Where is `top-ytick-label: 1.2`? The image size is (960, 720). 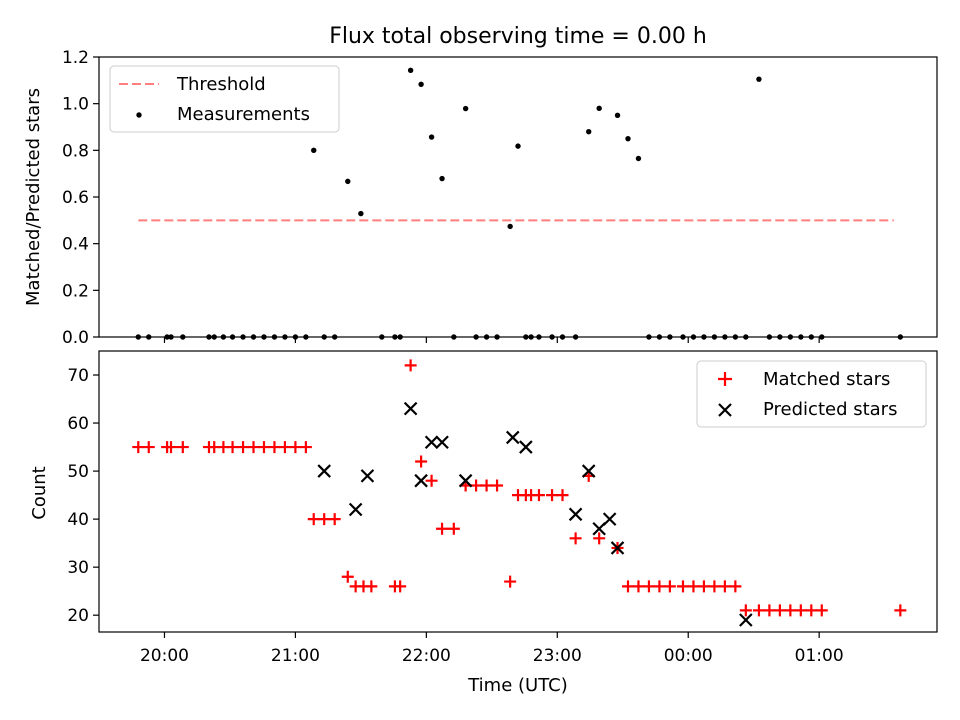
top-ytick-label: 1.2 is located at coordinates (75, 58).